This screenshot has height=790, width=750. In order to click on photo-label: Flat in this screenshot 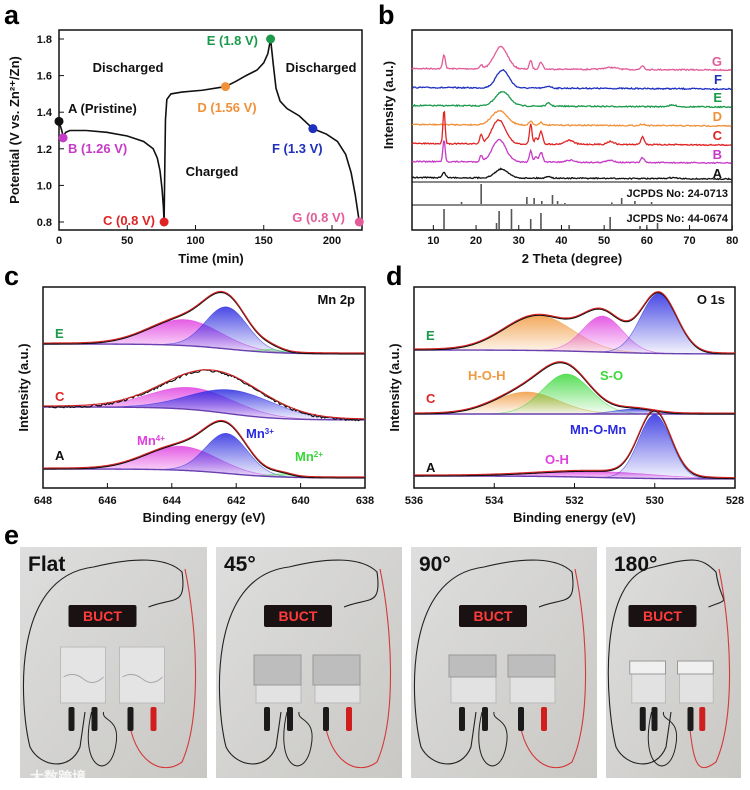, I will do `click(46, 564)`.